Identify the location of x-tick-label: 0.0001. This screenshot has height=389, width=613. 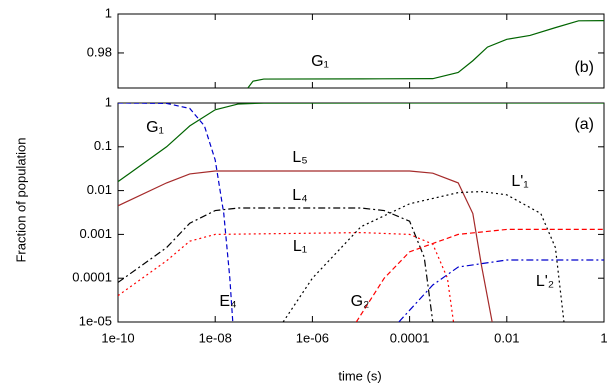
(410, 337).